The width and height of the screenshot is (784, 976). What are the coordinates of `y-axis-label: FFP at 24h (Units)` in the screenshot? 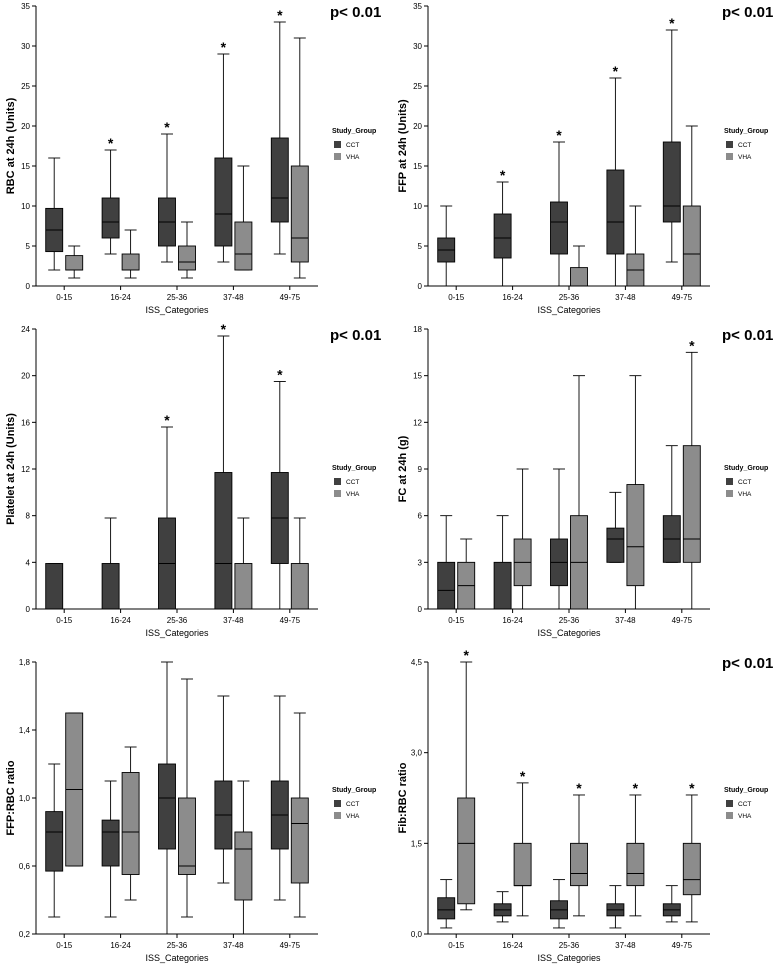 It's located at (403, 146).